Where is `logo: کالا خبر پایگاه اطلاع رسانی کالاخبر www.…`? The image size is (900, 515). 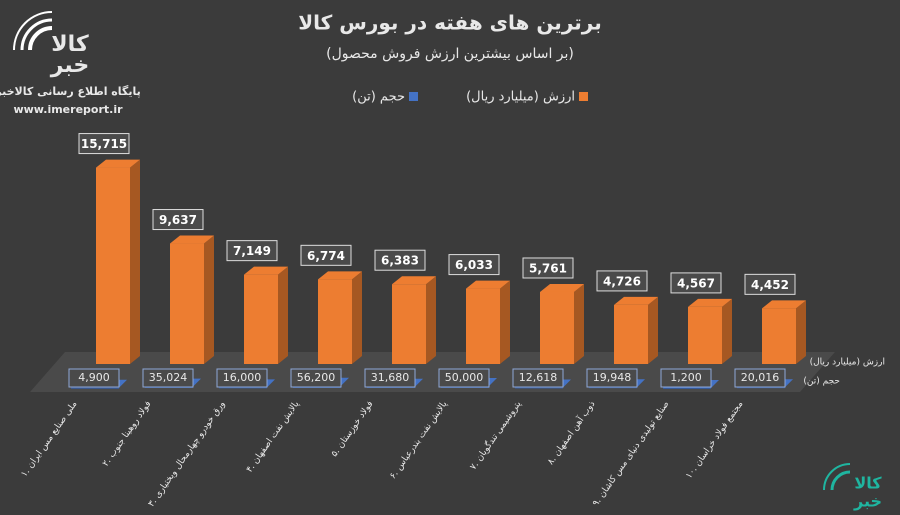
logo: کالا خبر پایگاه اطلاع رسانی کالاخبر www.… is located at coordinates (70, 63).